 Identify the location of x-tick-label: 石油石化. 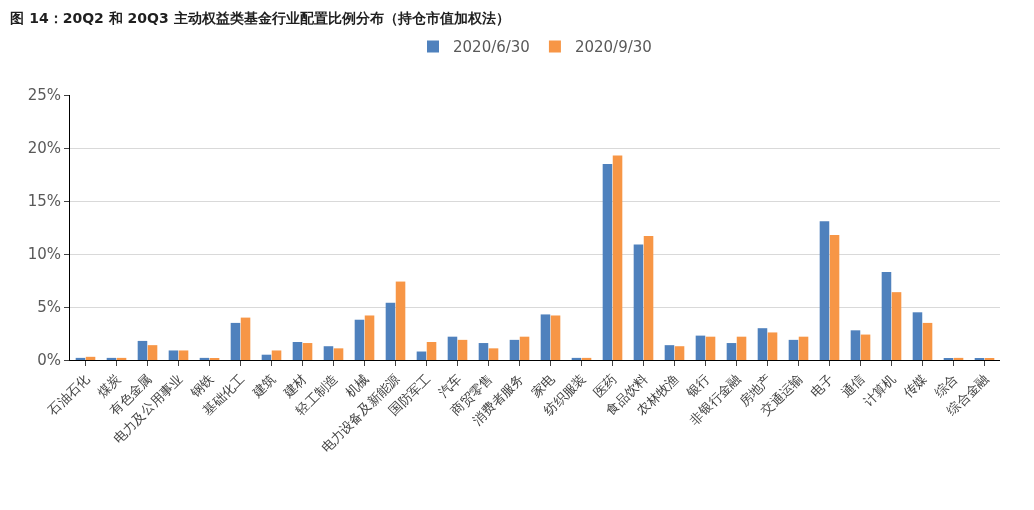
(68, 395).